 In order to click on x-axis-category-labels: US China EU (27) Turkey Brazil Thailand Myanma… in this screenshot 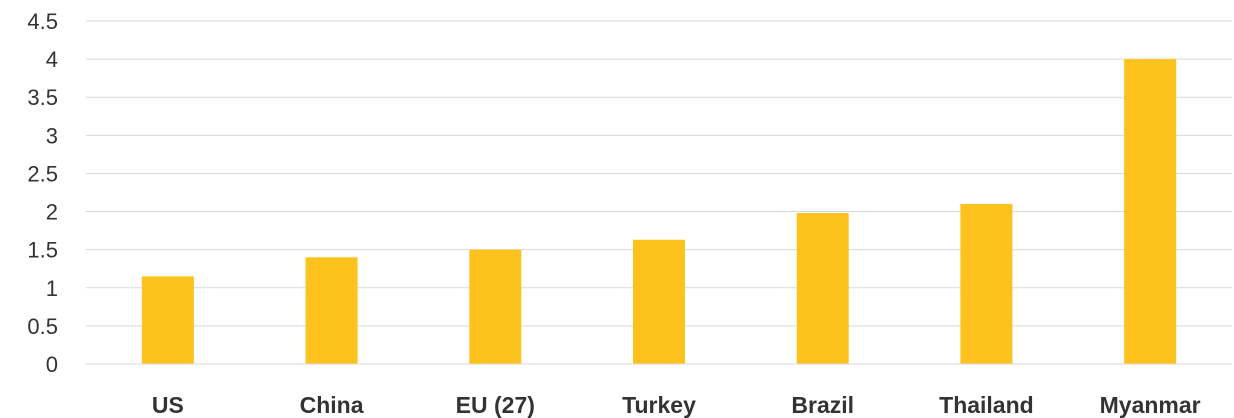, I will do `click(676, 405)`.